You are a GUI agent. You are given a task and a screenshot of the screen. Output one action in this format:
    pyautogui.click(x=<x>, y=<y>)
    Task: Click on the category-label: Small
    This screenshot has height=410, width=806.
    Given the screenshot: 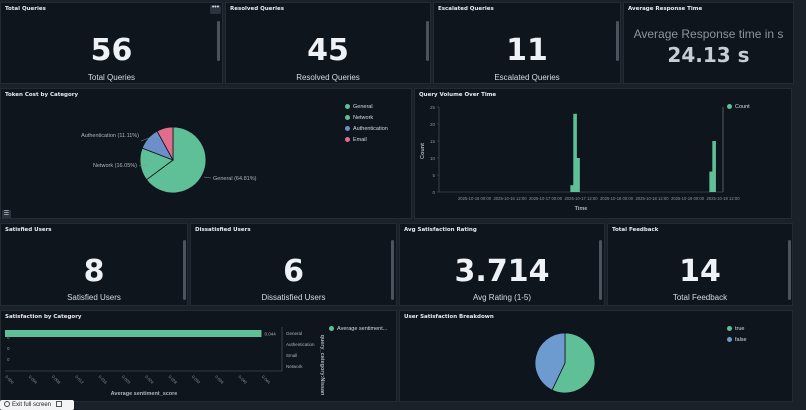 What is the action you would take?
    pyautogui.click(x=291, y=355)
    